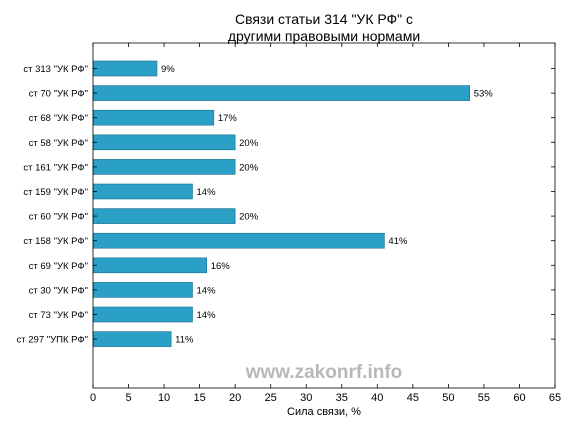  Describe the element at coordinates (58, 315) in the screenshot. I see `y-tick-label: ст 73 "УК РФ"` at that location.